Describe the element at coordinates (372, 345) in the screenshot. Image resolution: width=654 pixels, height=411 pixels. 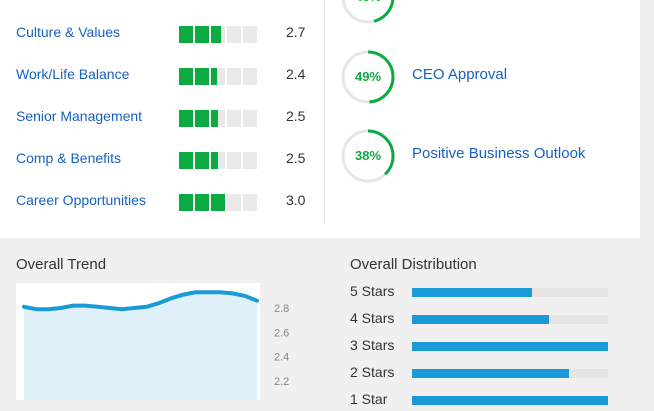
I see `distribution-label: 3 Stars` at that location.